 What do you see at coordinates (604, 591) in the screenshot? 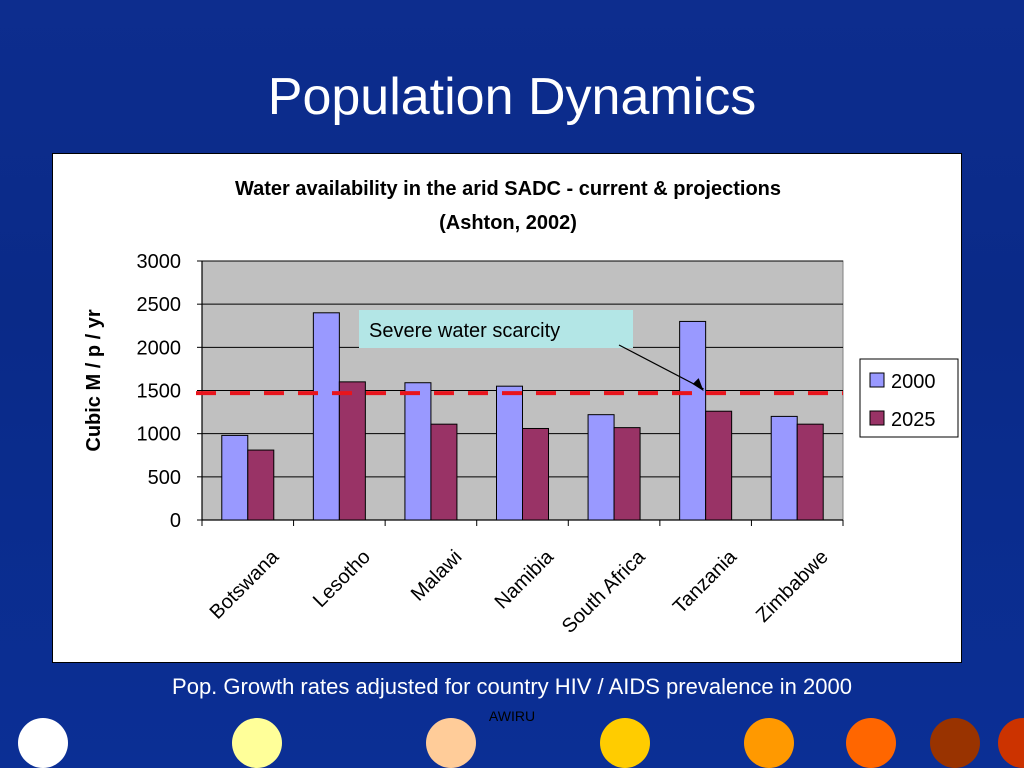
I see `x-tick-label: South Africa` at bounding box center [604, 591].